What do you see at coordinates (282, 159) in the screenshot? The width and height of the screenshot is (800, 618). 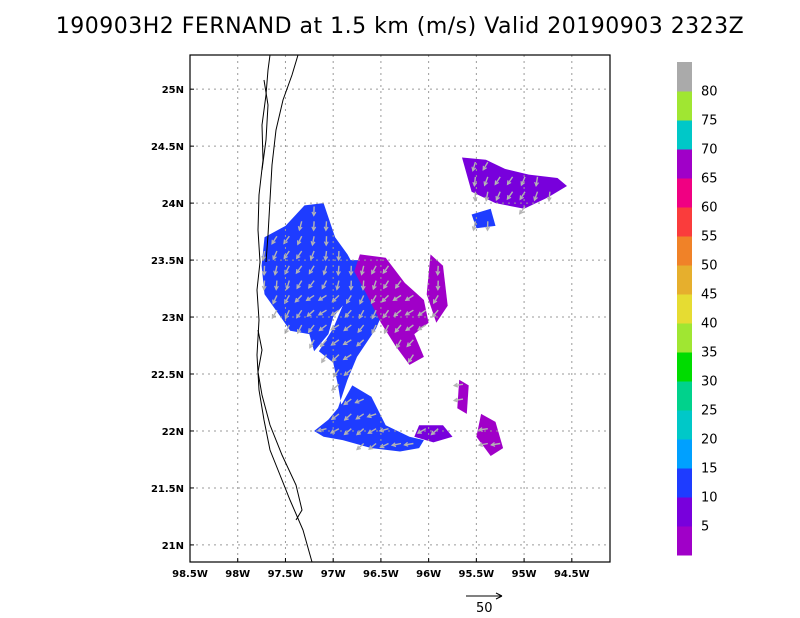 I see `coastline-barrier` at bounding box center [282, 159].